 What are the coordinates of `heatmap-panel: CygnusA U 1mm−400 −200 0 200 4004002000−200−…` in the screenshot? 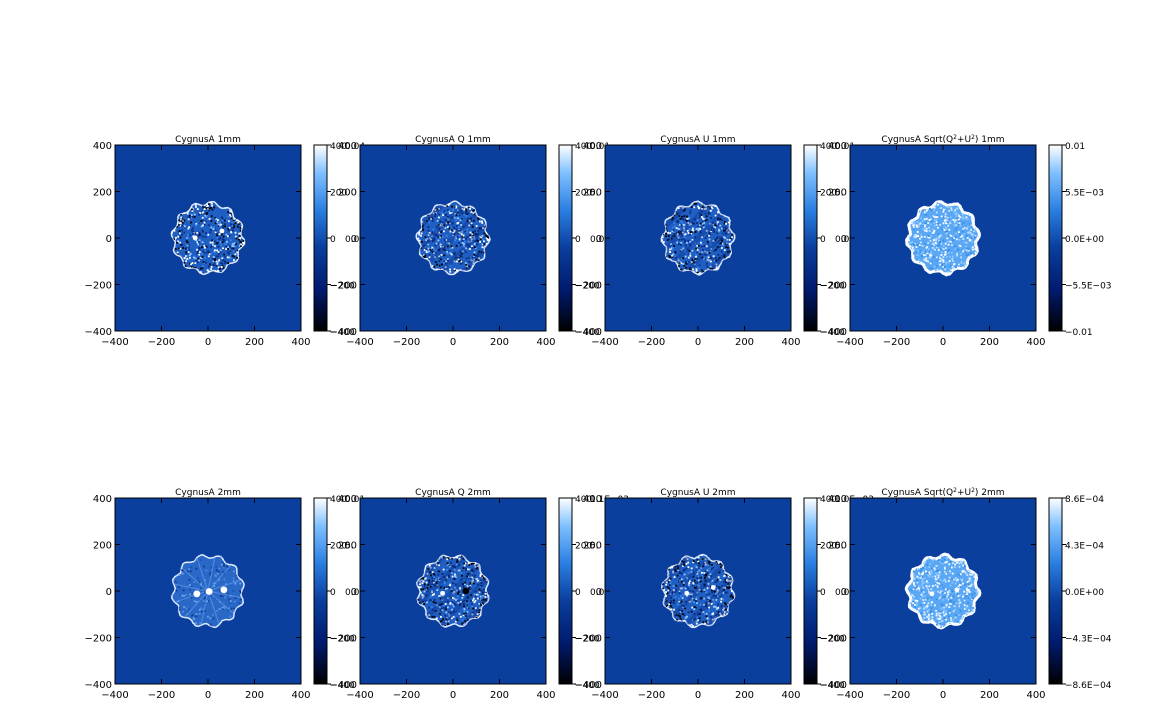 It's located at (715, 241).